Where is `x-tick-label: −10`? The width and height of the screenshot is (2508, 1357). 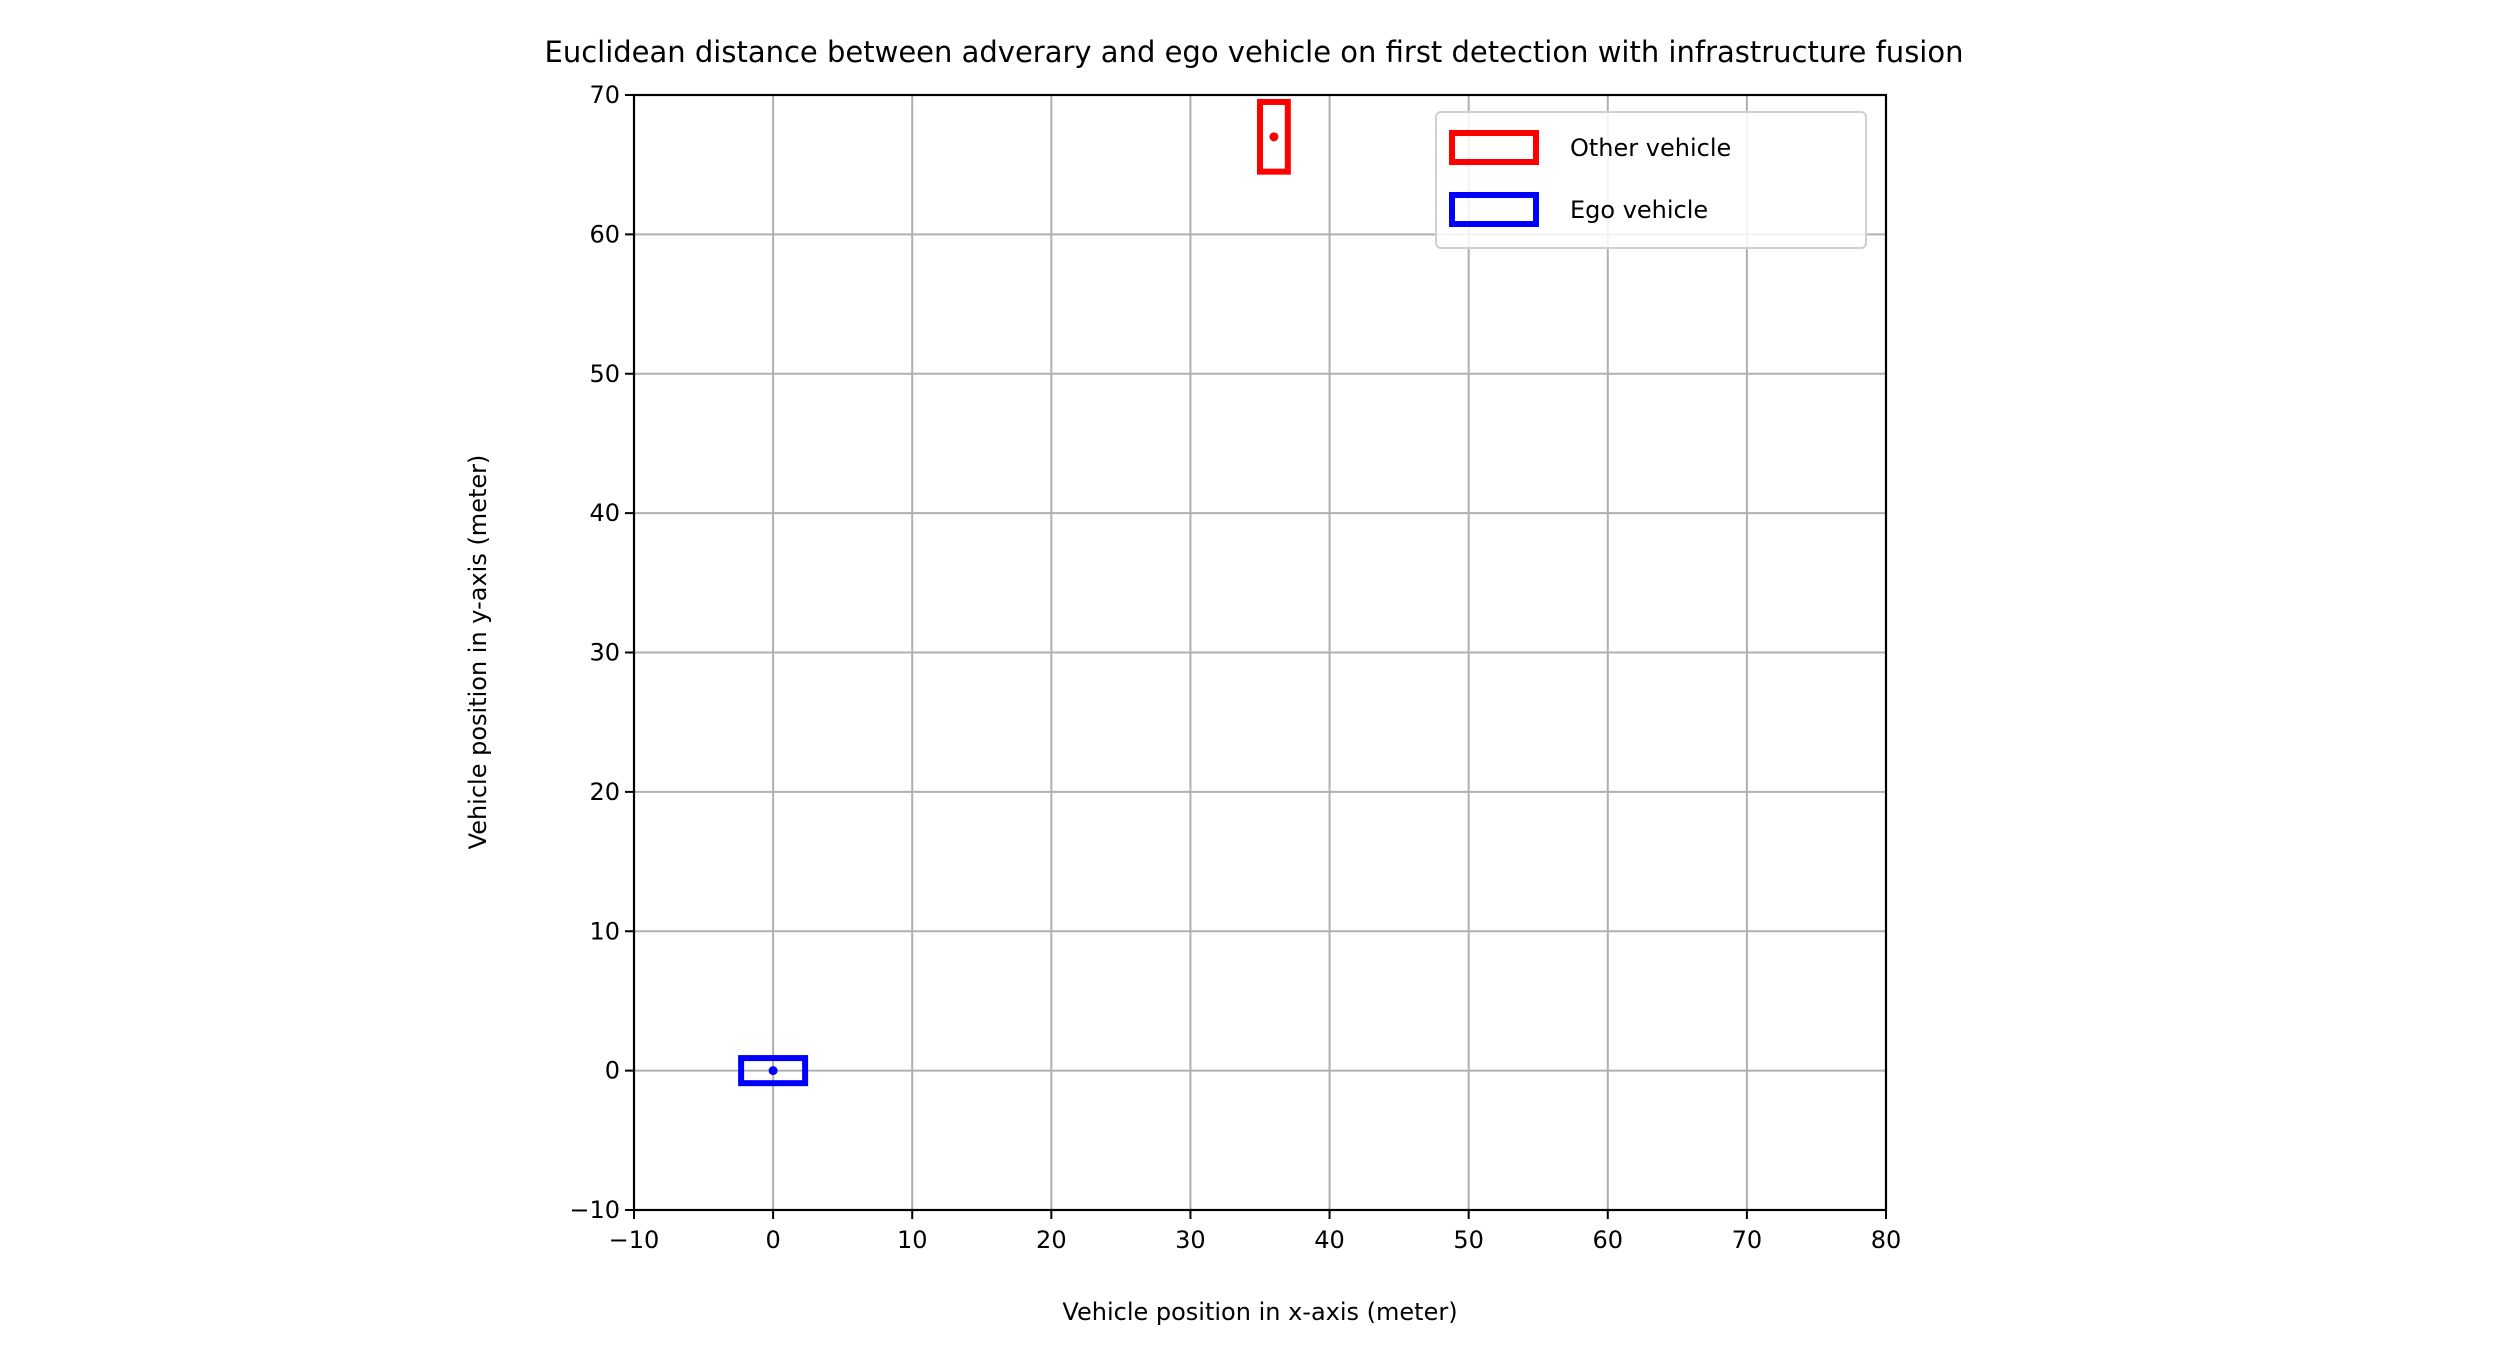 x-tick-label: −10 is located at coordinates (634, 1240).